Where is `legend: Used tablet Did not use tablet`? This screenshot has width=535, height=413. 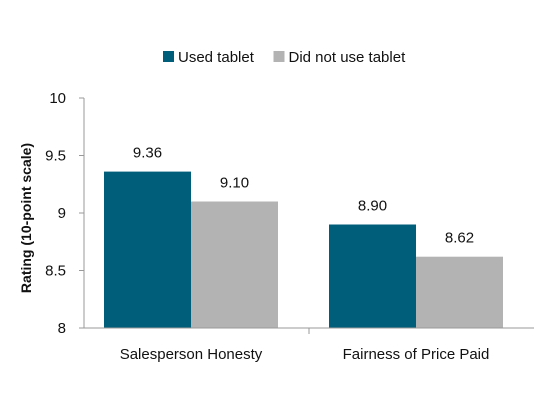
legend: Used tablet Did not use tablet is located at coordinates (284, 57).